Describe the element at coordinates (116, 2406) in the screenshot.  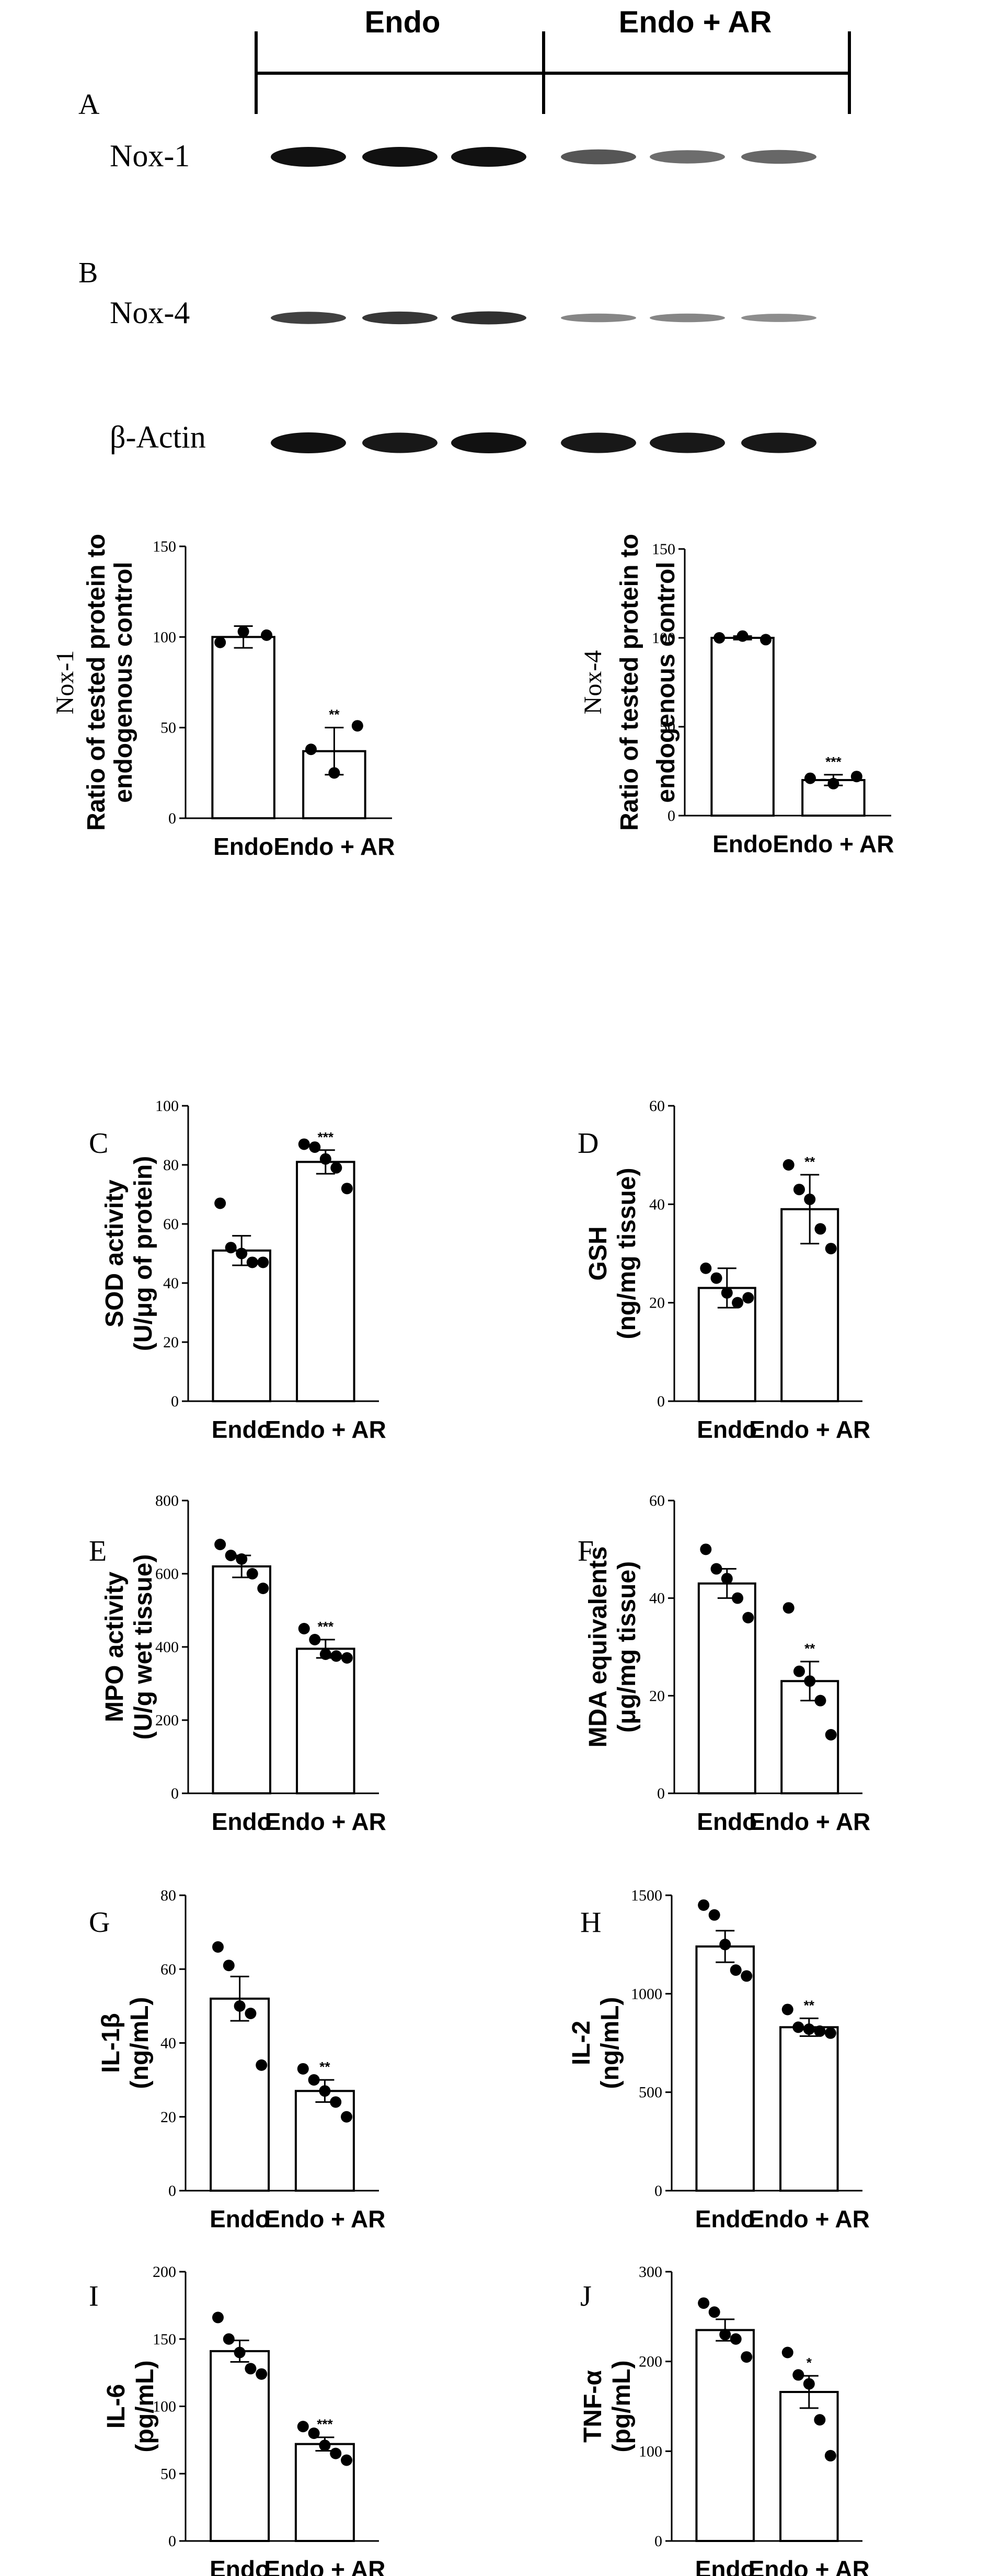
I see `y-axis-label: IL-6` at that location.